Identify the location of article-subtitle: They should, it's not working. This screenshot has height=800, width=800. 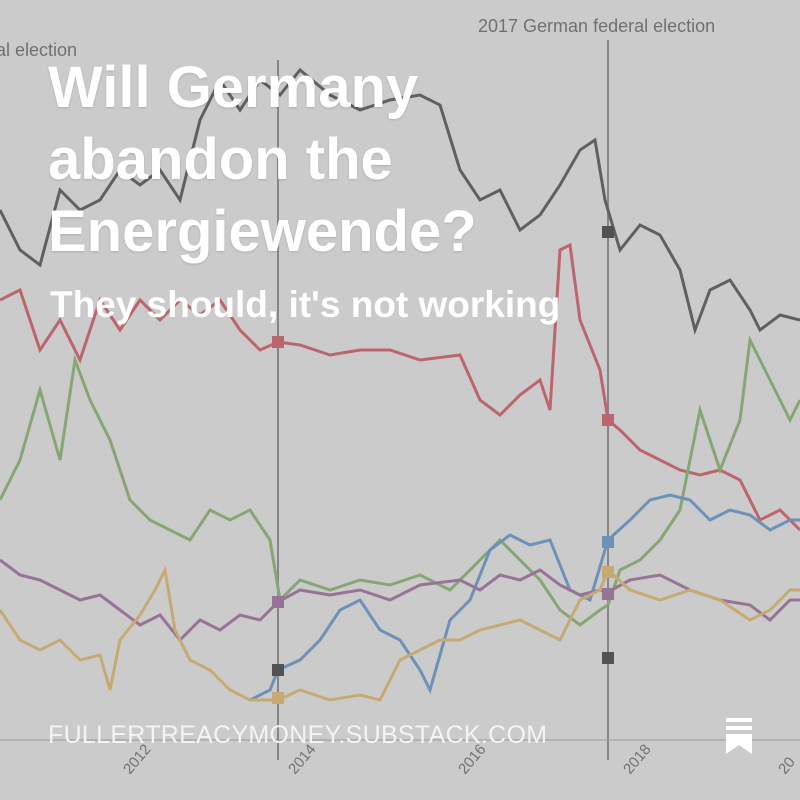
(305, 304).